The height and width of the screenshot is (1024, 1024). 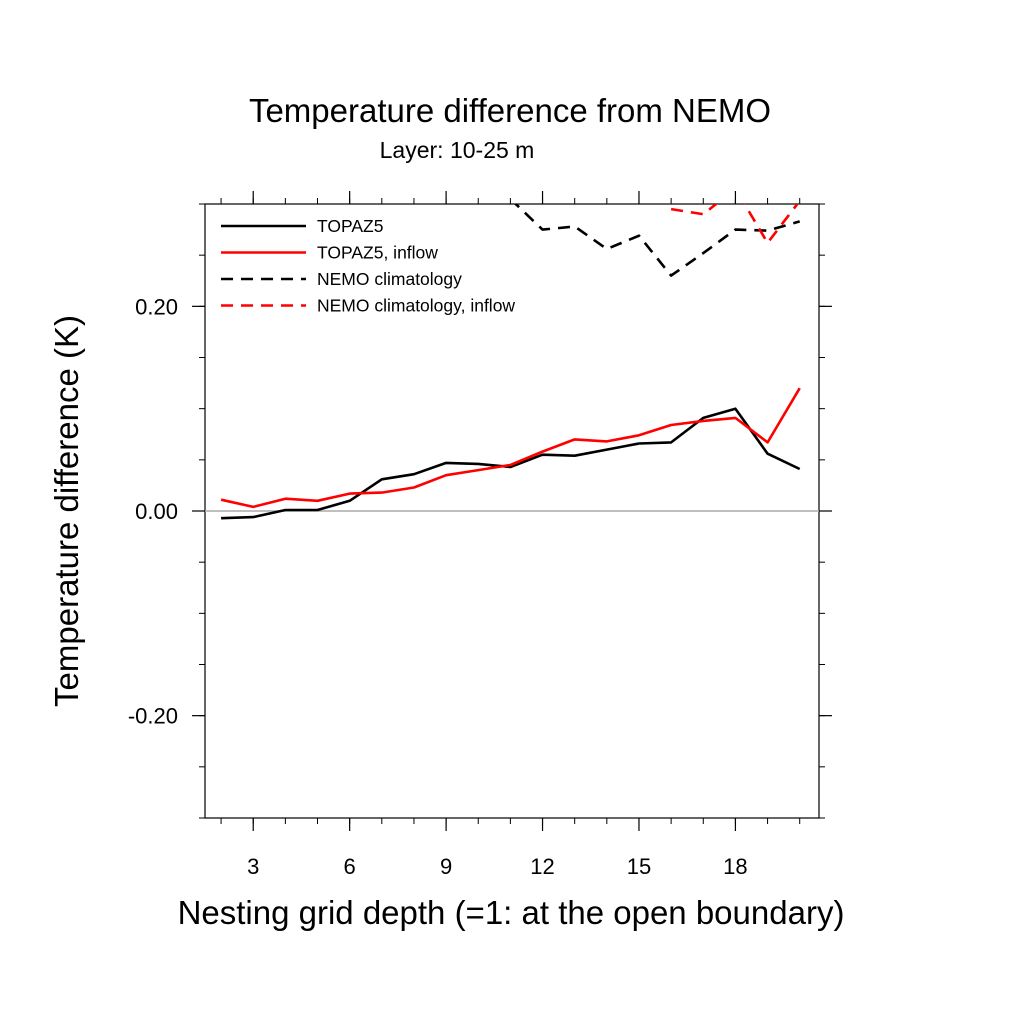 What do you see at coordinates (153, 716) in the screenshot?
I see `y-tick-label: -0.20` at bounding box center [153, 716].